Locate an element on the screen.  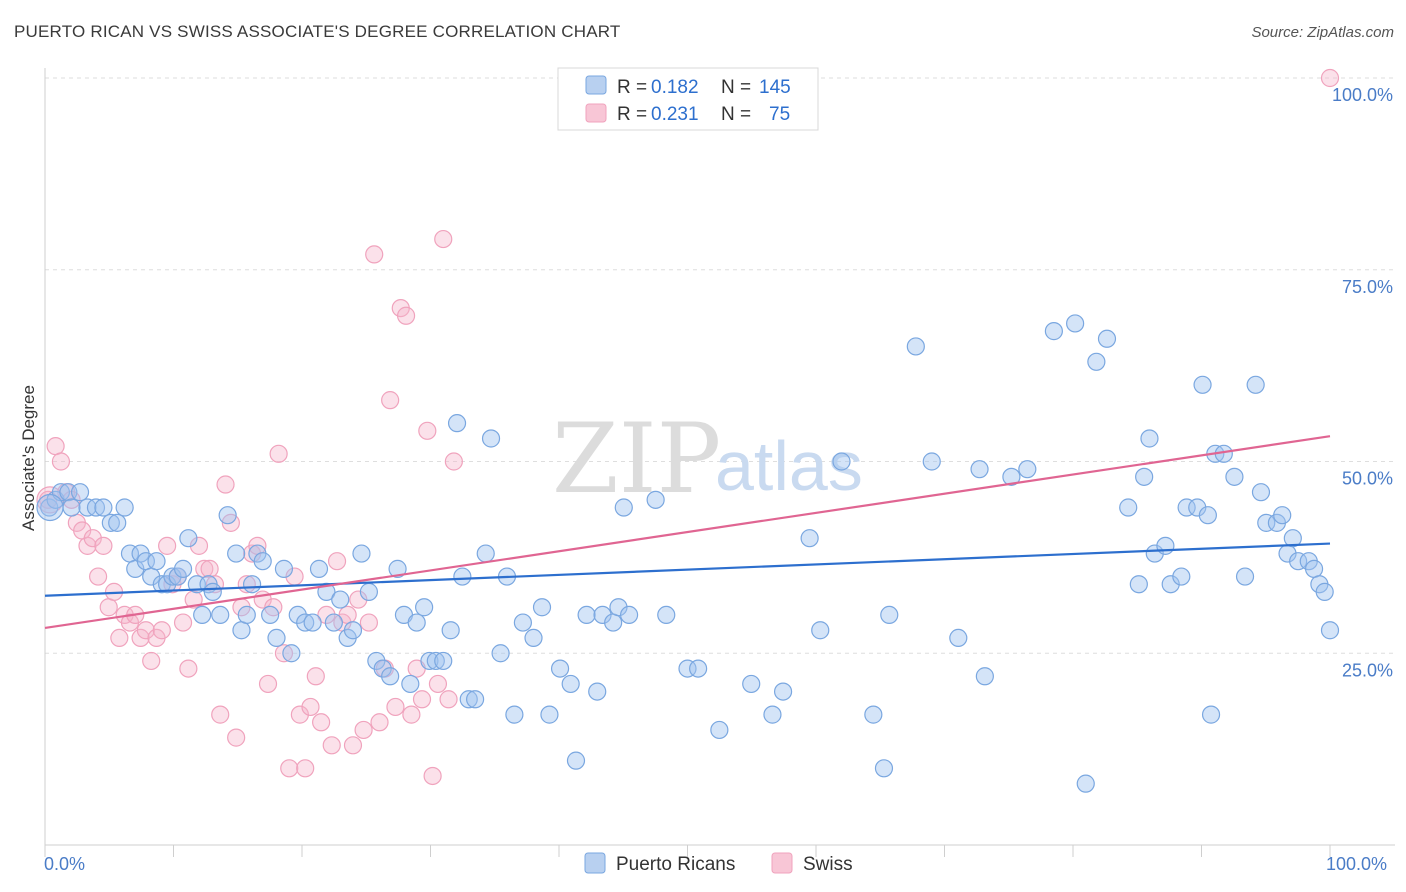
x-tick-label-min: 0.0% is located at coordinates (64, 864).